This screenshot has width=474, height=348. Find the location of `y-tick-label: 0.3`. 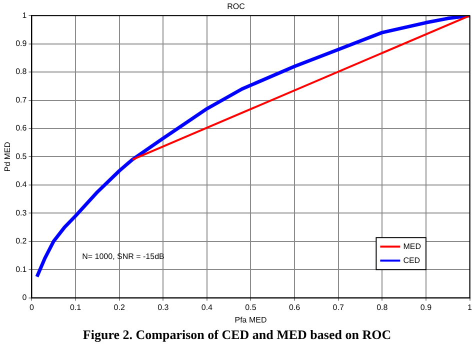

y-tick-label: 0.3 is located at coordinates (22, 213).